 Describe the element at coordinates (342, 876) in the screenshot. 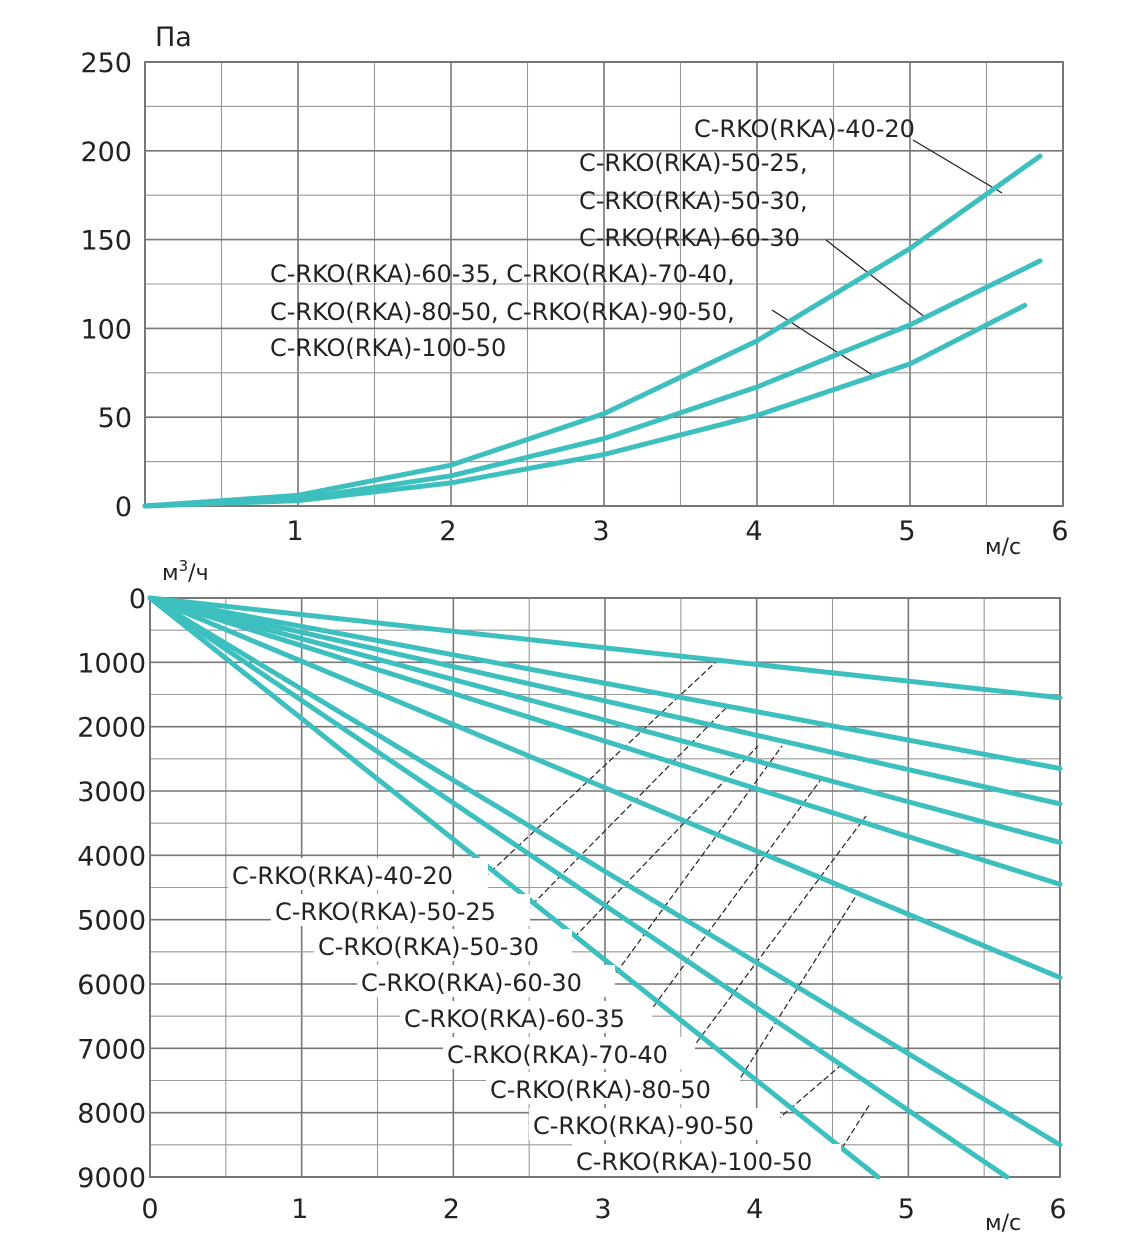

I see `series-label: C-RKO(RKA)-40-20` at that location.